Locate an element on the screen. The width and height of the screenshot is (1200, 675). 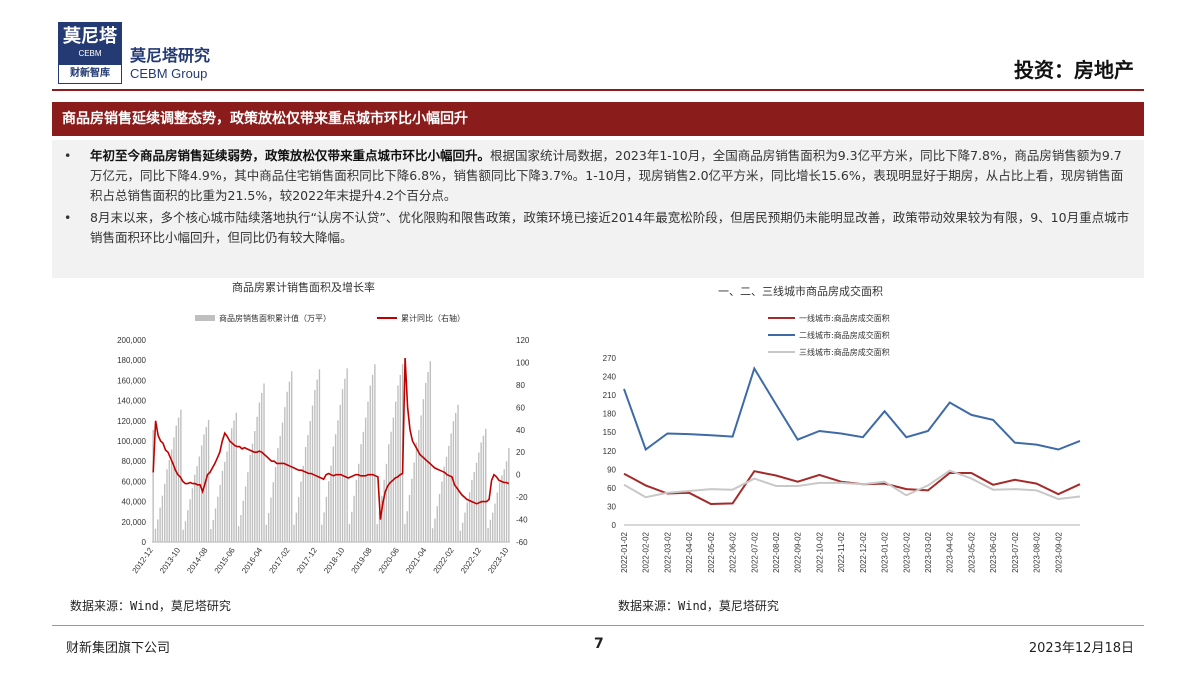
left-x-tick: 2018-10 is located at coordinates (334, 561).